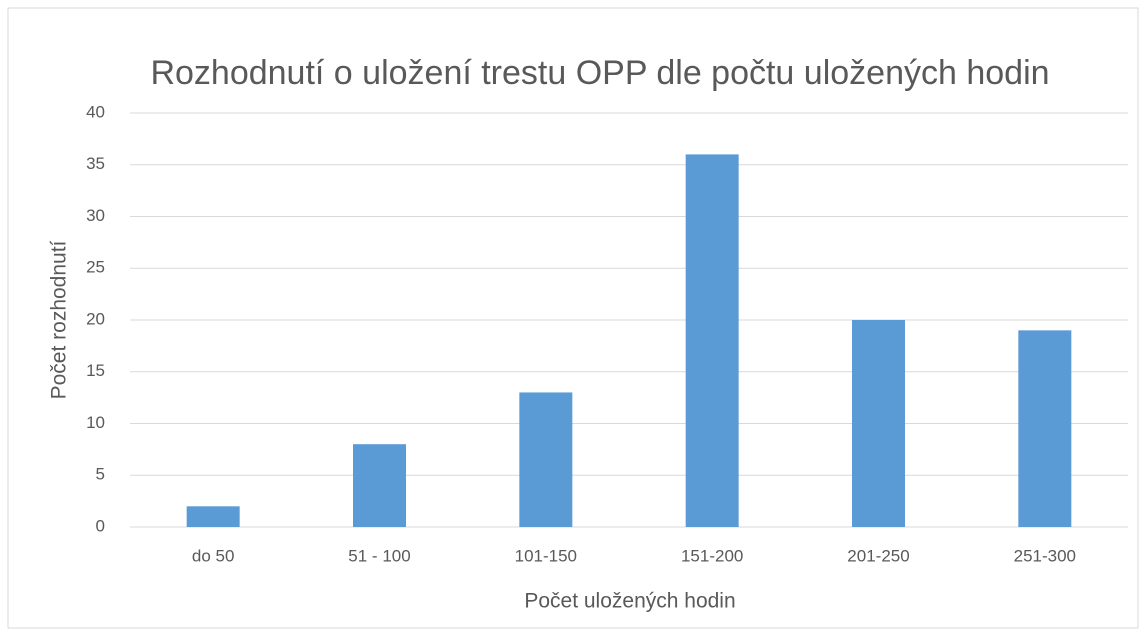 This screenshot has width=1144, height=634. I want to click on x-axis-label: Počet uložených hodin, so click(629, 601).